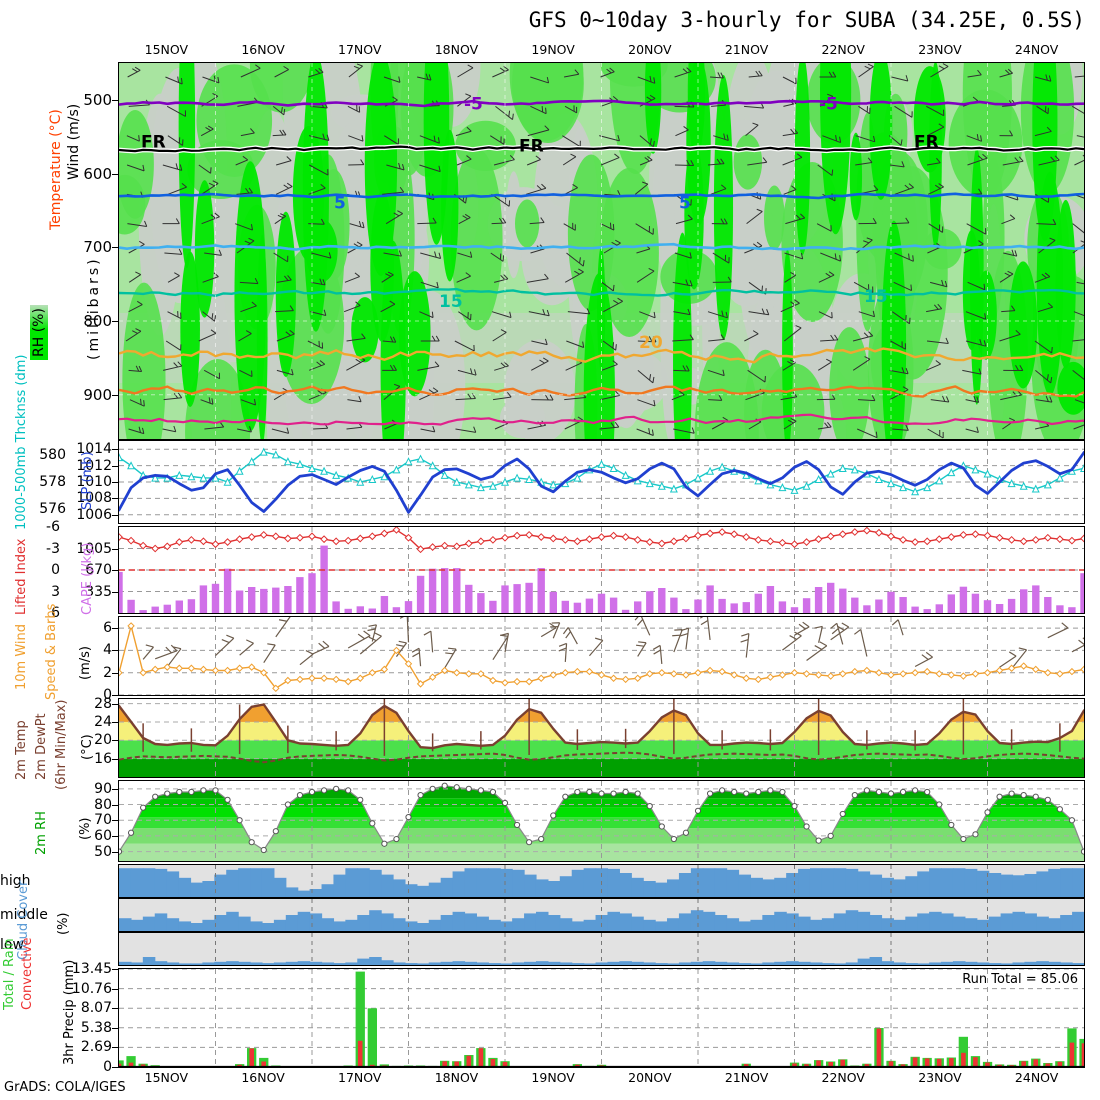  I want to click on axis-tick-label: 8.07, so click(96, 1008).